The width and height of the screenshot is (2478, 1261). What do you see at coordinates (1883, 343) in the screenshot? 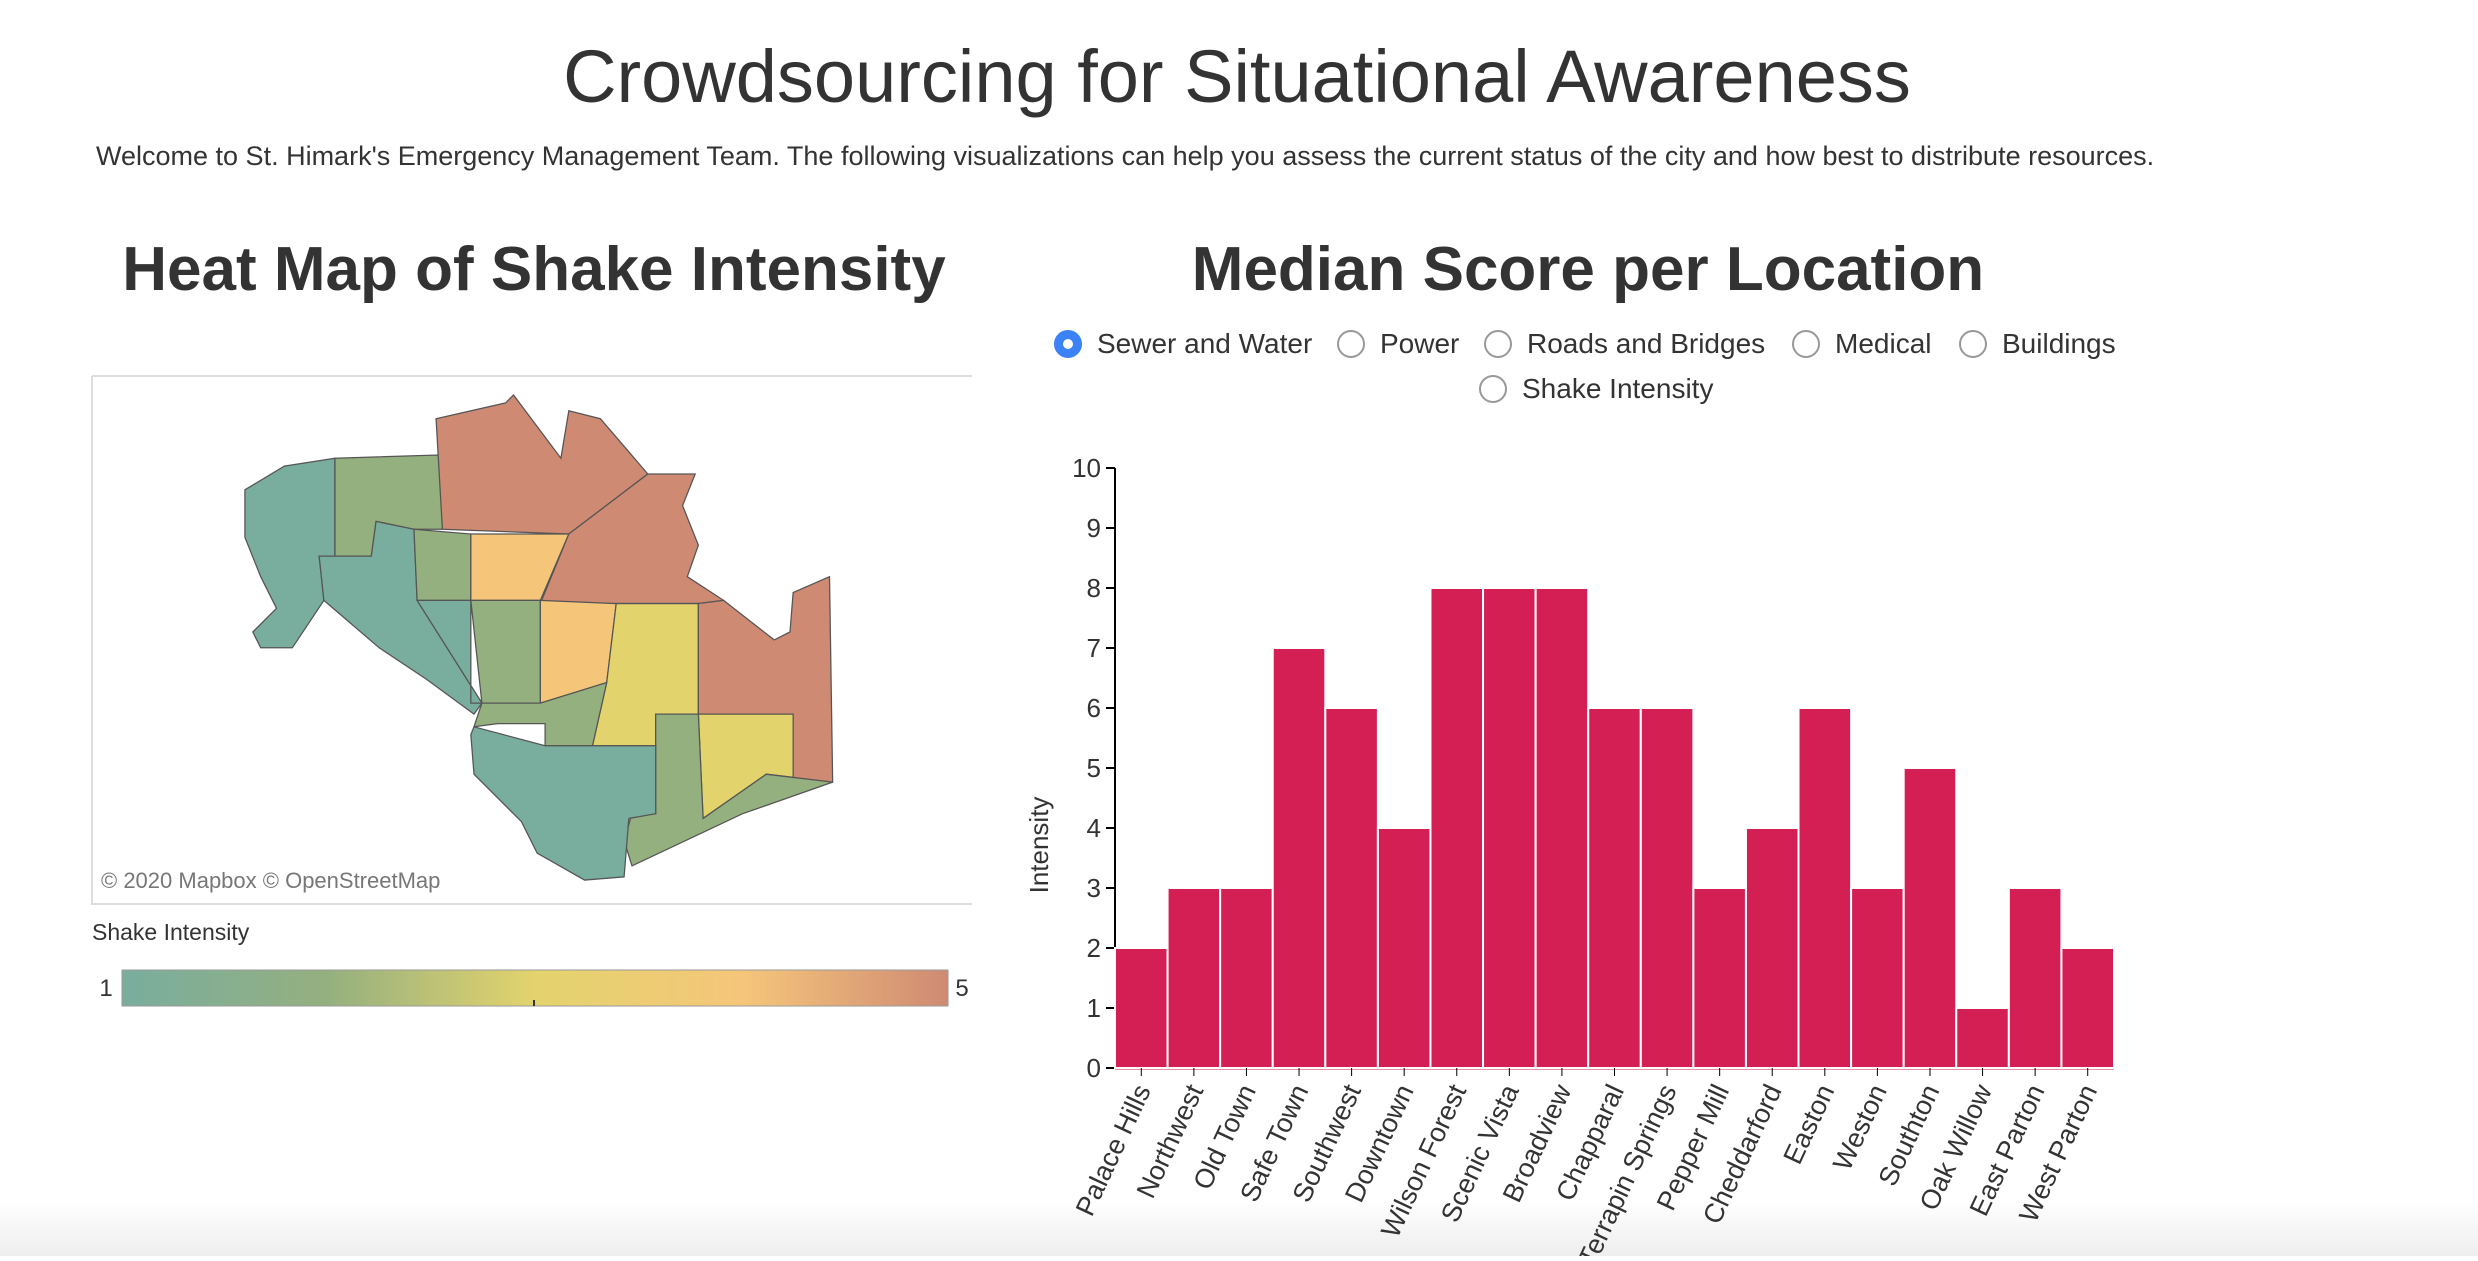
I see `radio-label: Medical` at bounding box center [1883, 343].